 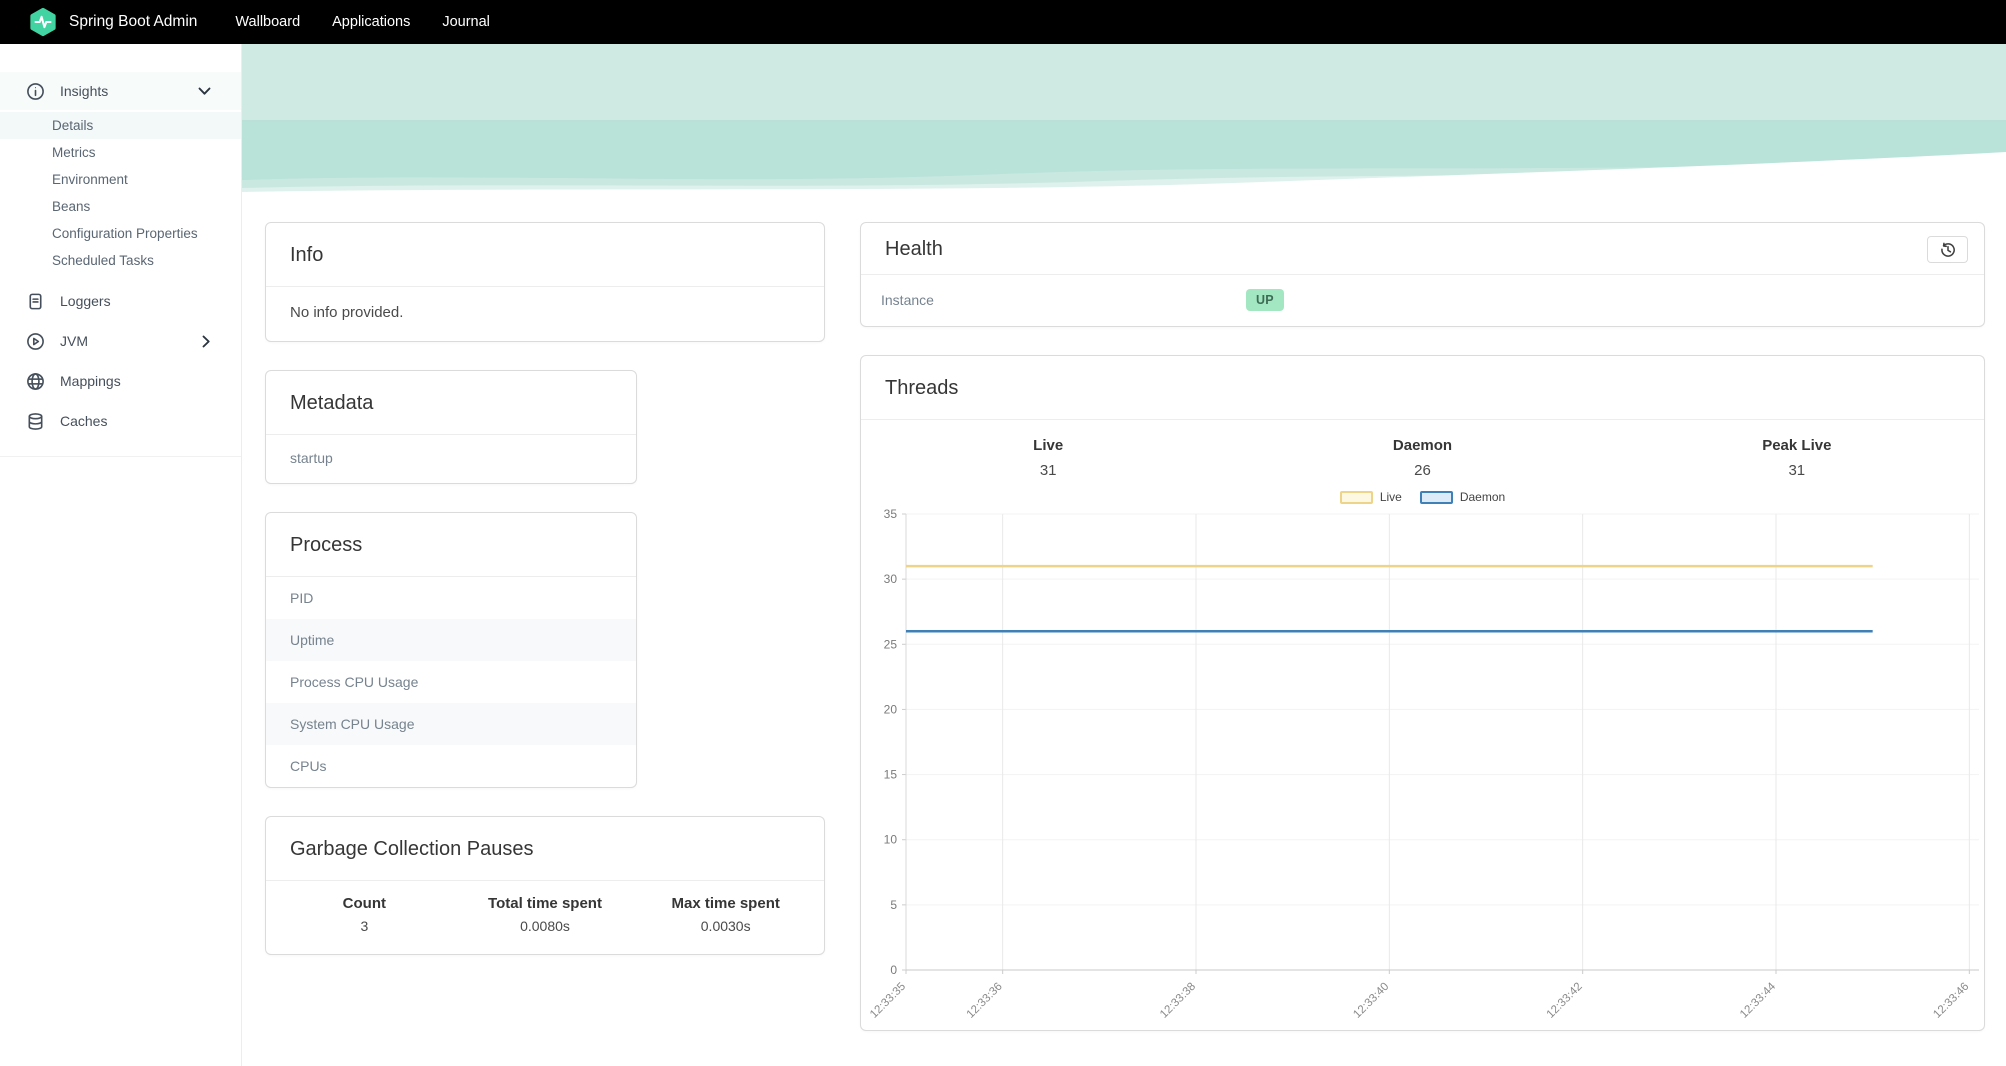 What do you see at coordinates (888, 1001) in the screenshot?
I see `svg-text: 12:33:35` at bounding box center [888, 1001].